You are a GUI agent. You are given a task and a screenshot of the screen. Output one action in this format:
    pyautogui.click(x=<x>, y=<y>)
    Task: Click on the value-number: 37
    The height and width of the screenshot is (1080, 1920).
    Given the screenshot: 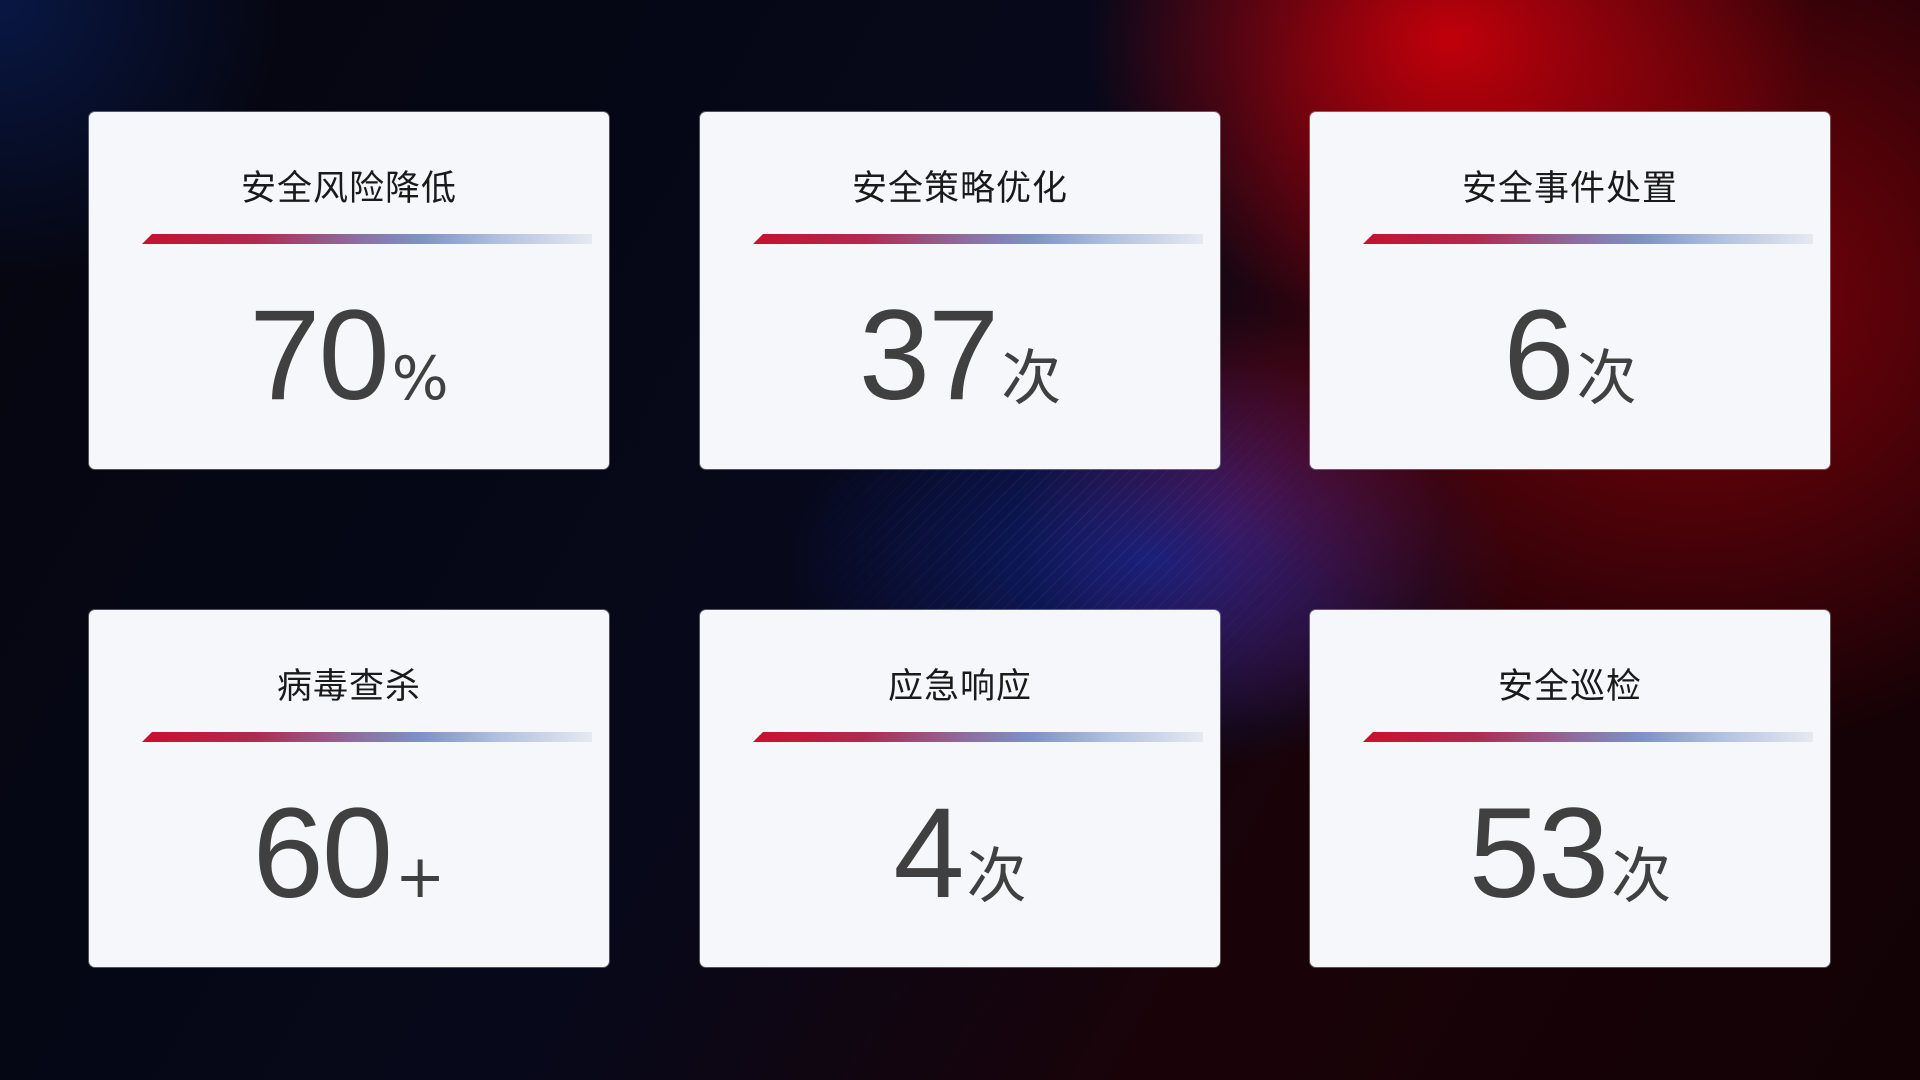 What is the action you would take?
    pyautogui.click(x=928, y=355)
    